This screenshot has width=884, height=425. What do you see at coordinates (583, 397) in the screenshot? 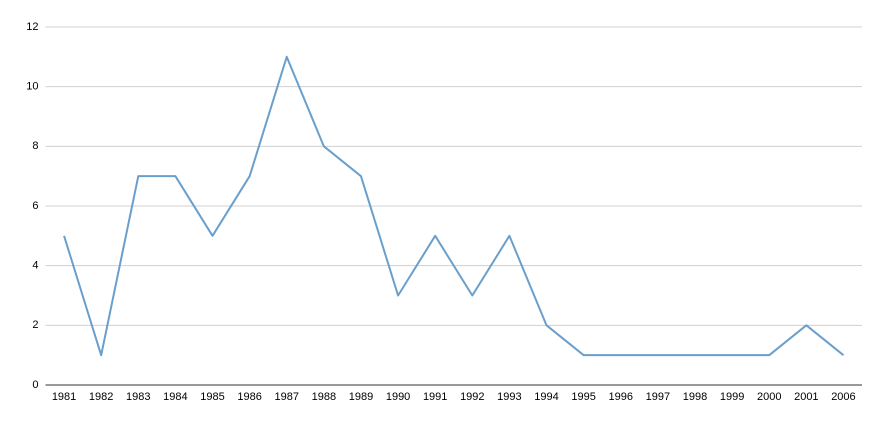
I see `x-tick-label: 1995` at bounding box center [583, 397].